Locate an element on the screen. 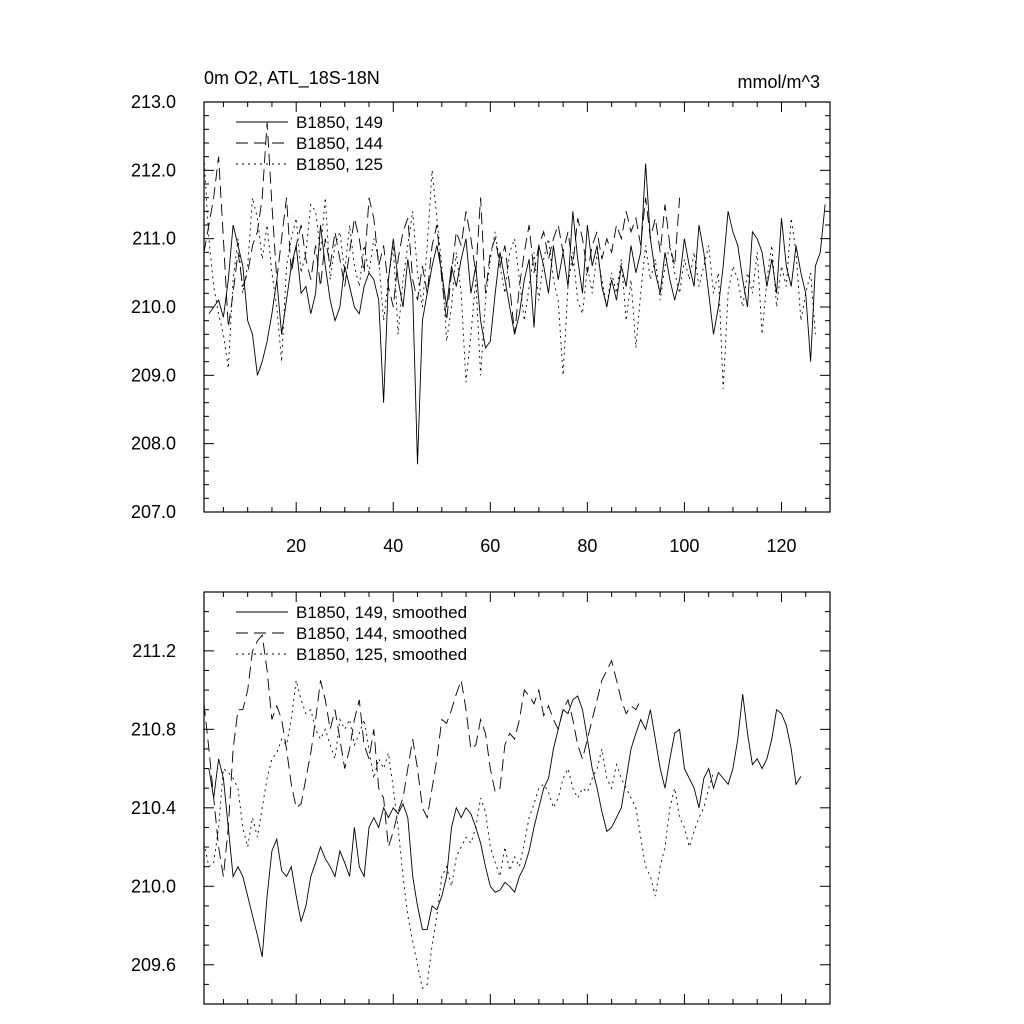 This screenshot has height=1024, width=1024. units-label: mmol/m^3 is located at coordinates (779, 82).